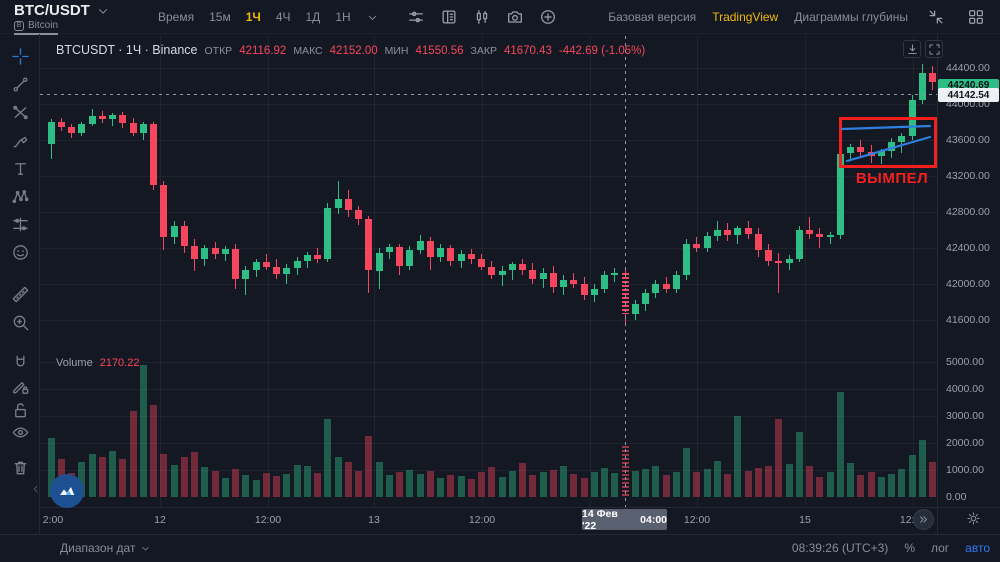  What do you see at coordinates (105, 548) in the screenshot?
I see `date-range-button: Диапазон дат` at bounding box center [105, 548].